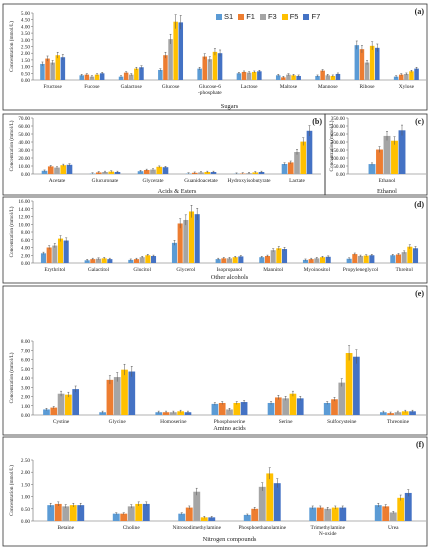  Describe the element at coordinates (328, 259) in the screenshot. I see `bar-d-f7-myoinositol` at that location.